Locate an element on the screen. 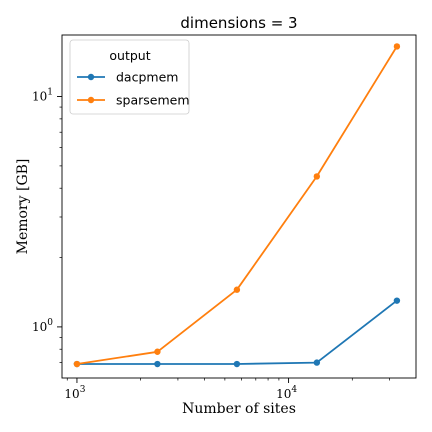  legend-title: output is located at coordinates (129, 55).